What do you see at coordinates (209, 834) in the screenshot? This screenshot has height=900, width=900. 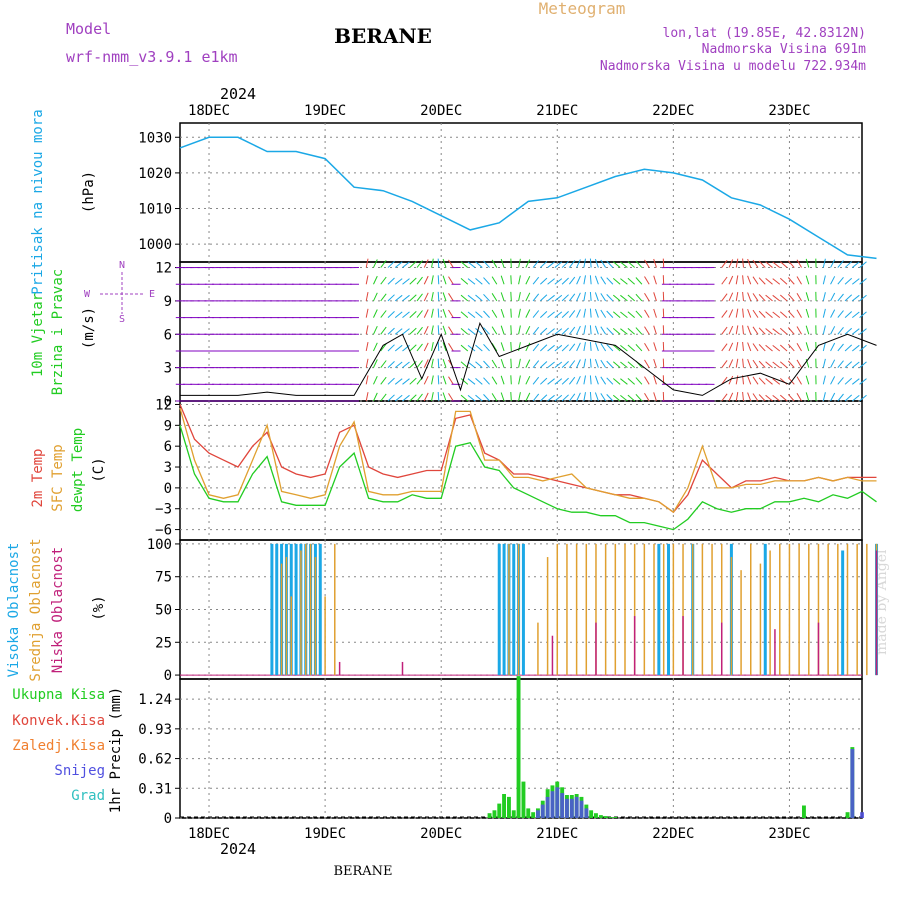 I see `day-label-bottom: 18DEC` at bounding box center [209, 834].